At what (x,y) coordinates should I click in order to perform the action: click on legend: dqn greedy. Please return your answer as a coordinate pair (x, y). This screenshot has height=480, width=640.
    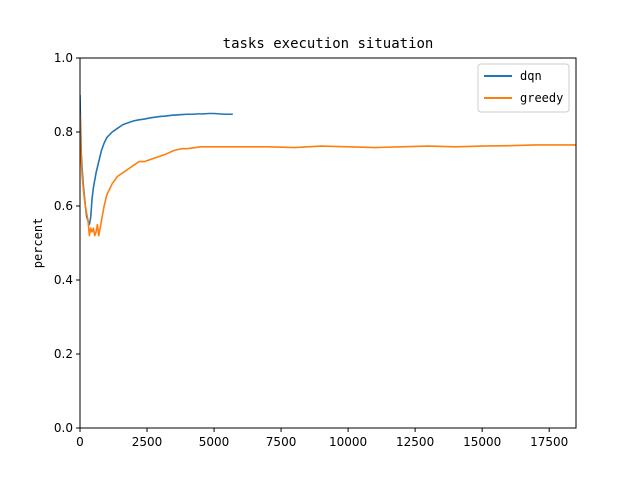
    Looking at the image, I should click on (523, 88).